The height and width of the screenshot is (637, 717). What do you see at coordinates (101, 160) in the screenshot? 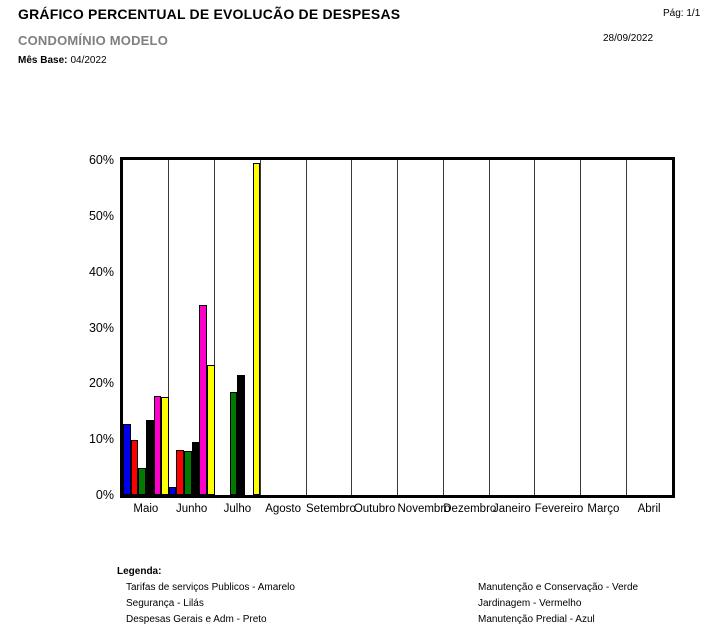
I see `y-tick-label: 60%` at bounding box center [101, 160].